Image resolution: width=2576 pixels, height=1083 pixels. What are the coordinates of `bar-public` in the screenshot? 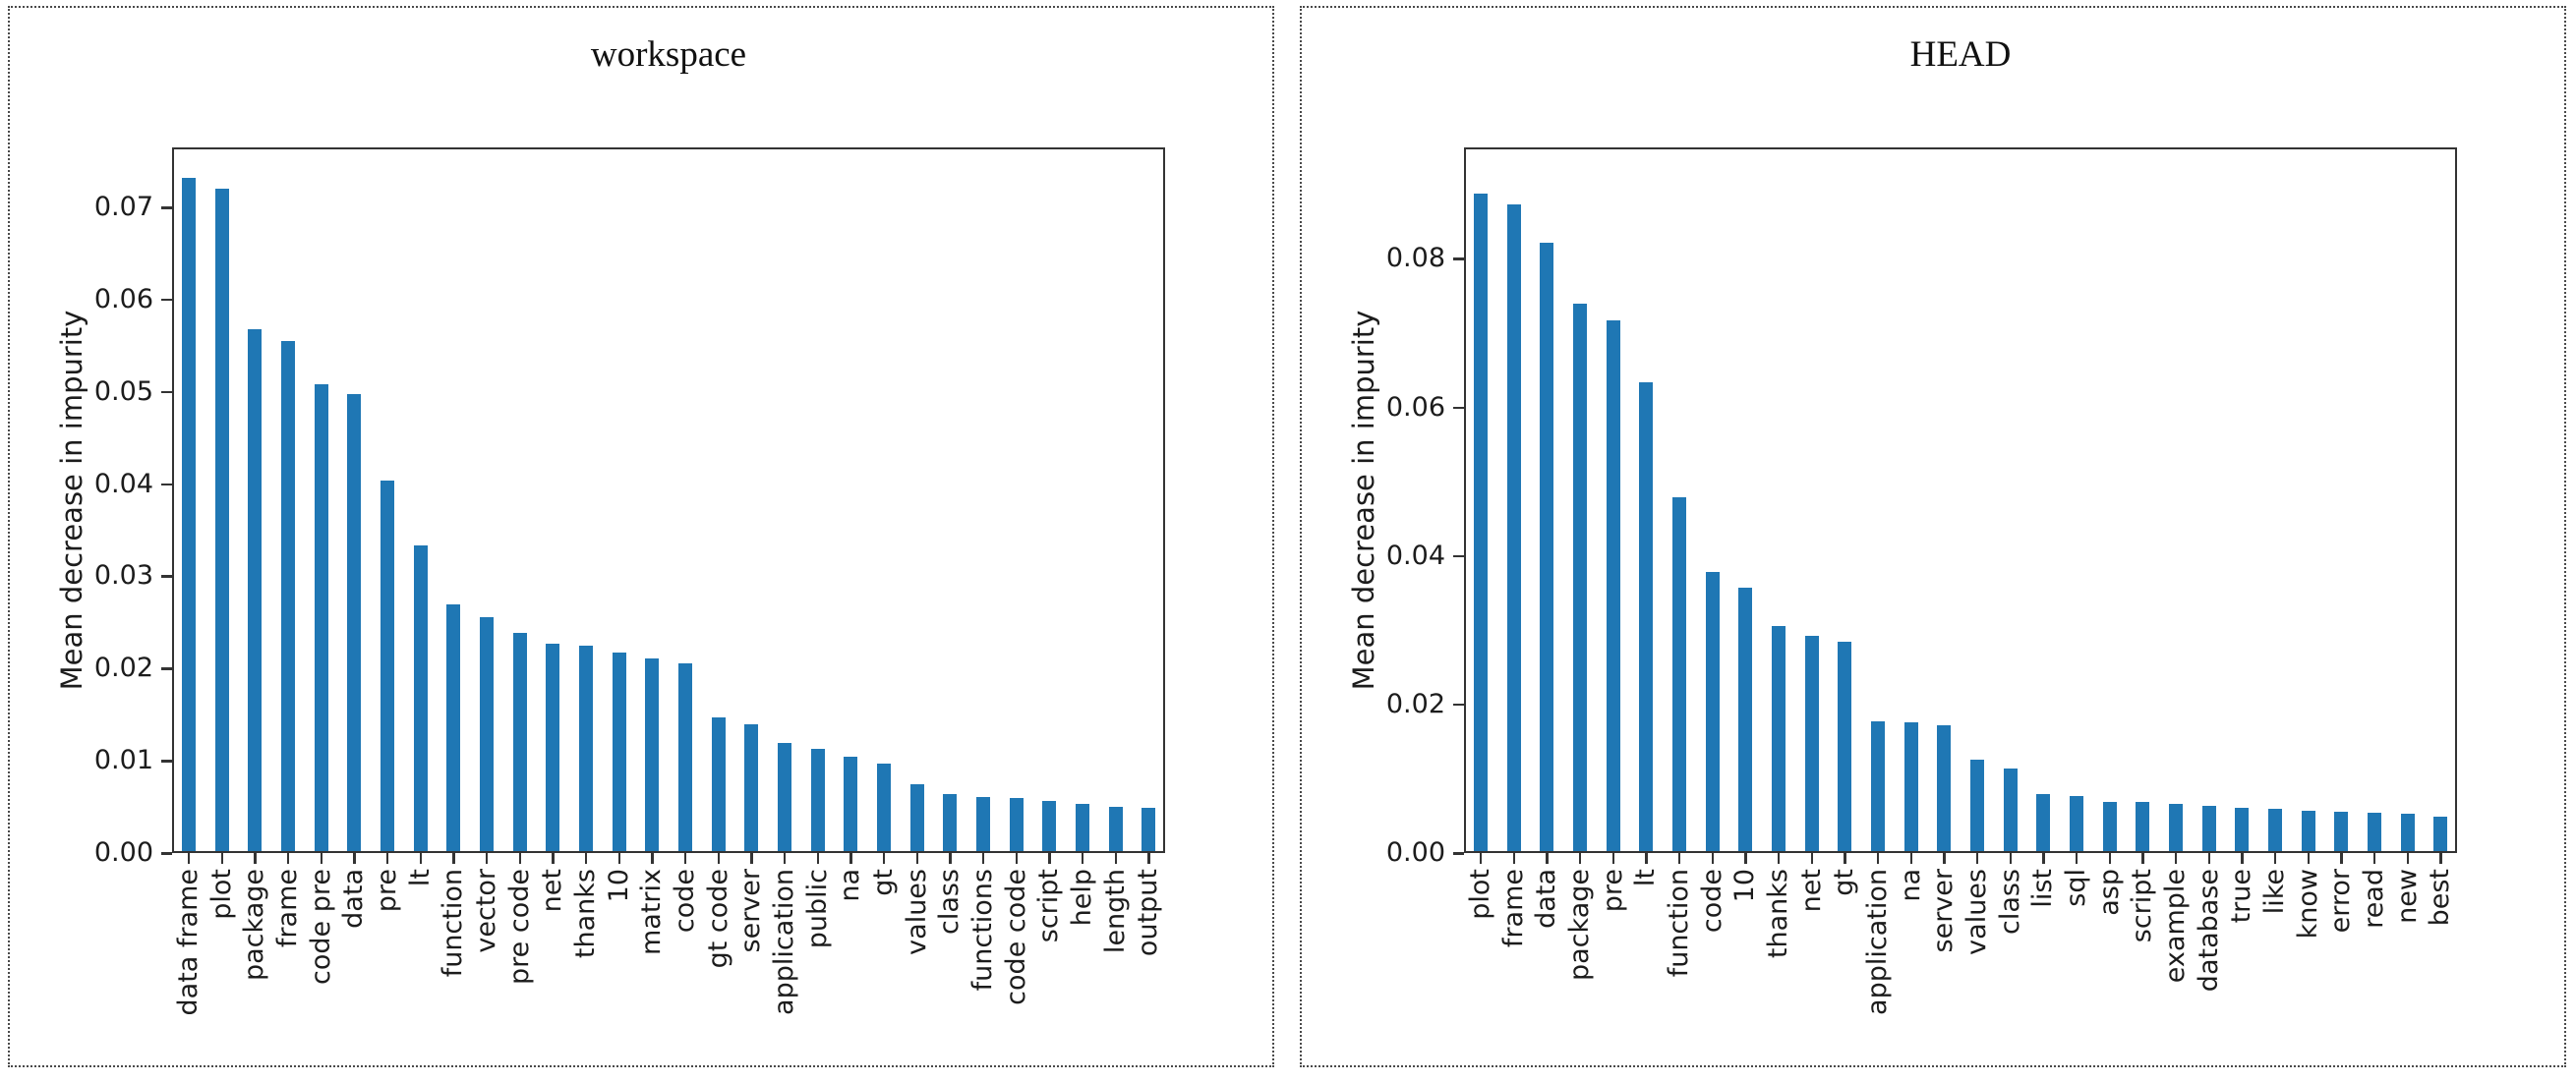 It's located at (817, 800).